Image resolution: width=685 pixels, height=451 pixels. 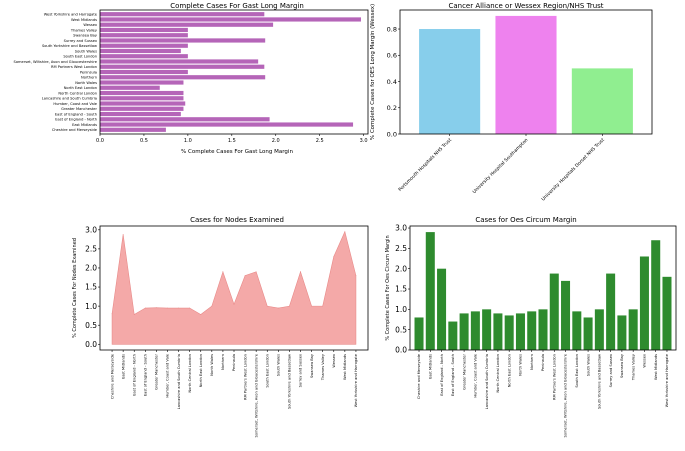 I want to click on chart3-category-label: North Central London, so click(x=190, y=373).